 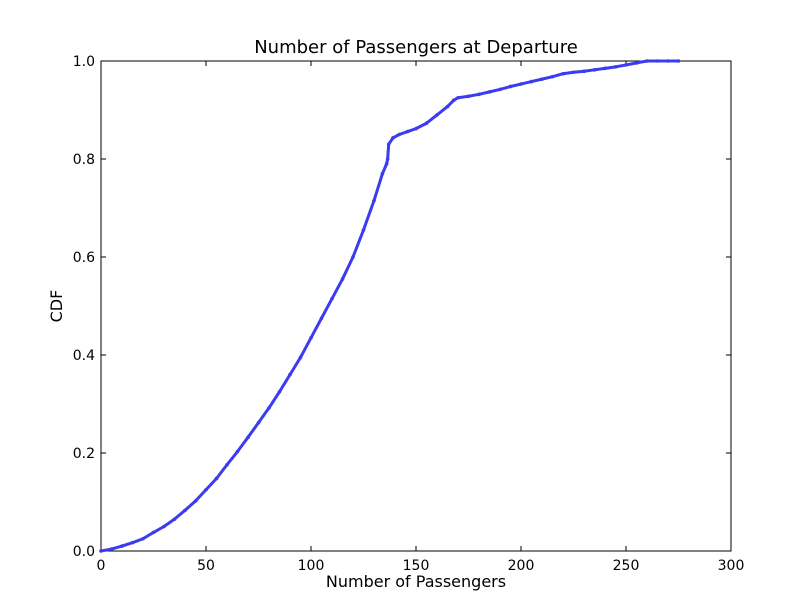 I want to click on x-tick-label: 300, so click(x=731, y=566).